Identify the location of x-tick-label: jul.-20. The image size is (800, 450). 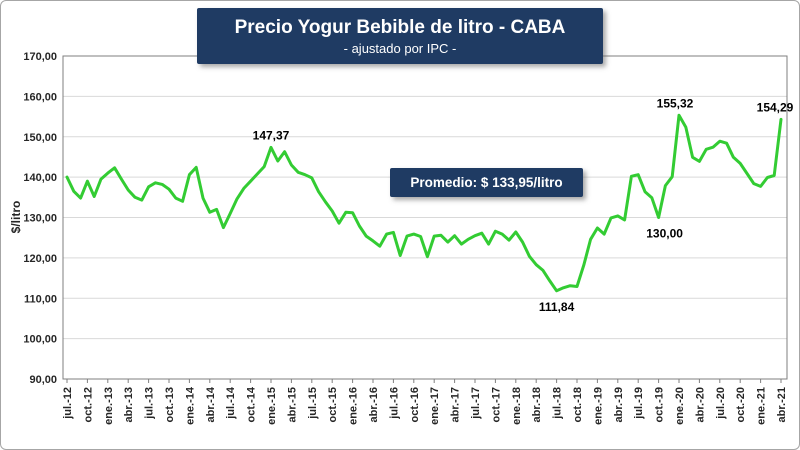
(721, 403).